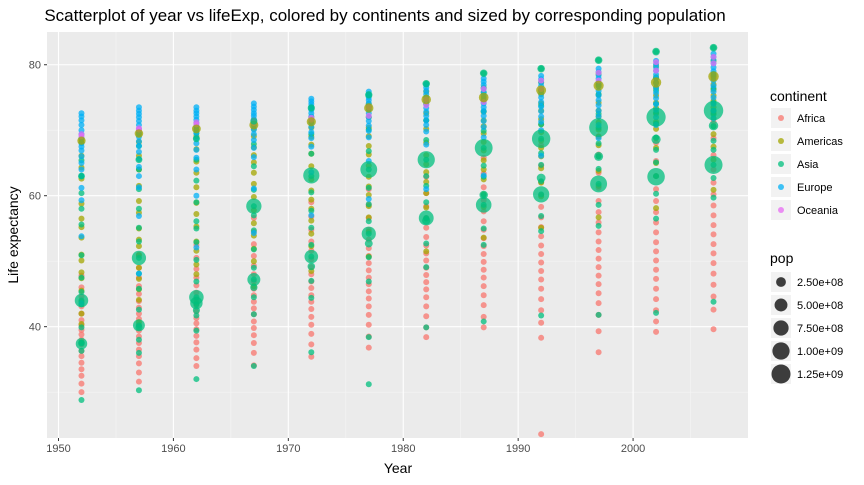 This screenshot has height=485, width=864. Describe the element at coordinates (820, 329) in the screenshot. I see `legend-size-label: 7.50e+08` at that location.